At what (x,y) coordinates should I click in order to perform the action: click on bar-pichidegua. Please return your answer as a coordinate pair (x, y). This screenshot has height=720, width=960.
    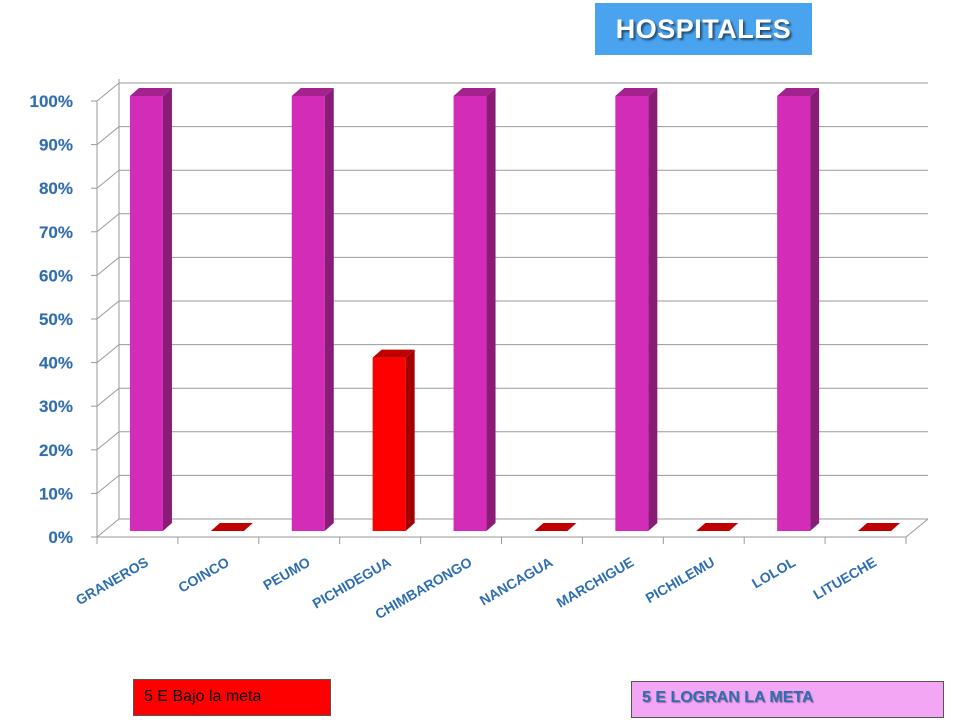
    Looking at the image, I should click on (393, 440).